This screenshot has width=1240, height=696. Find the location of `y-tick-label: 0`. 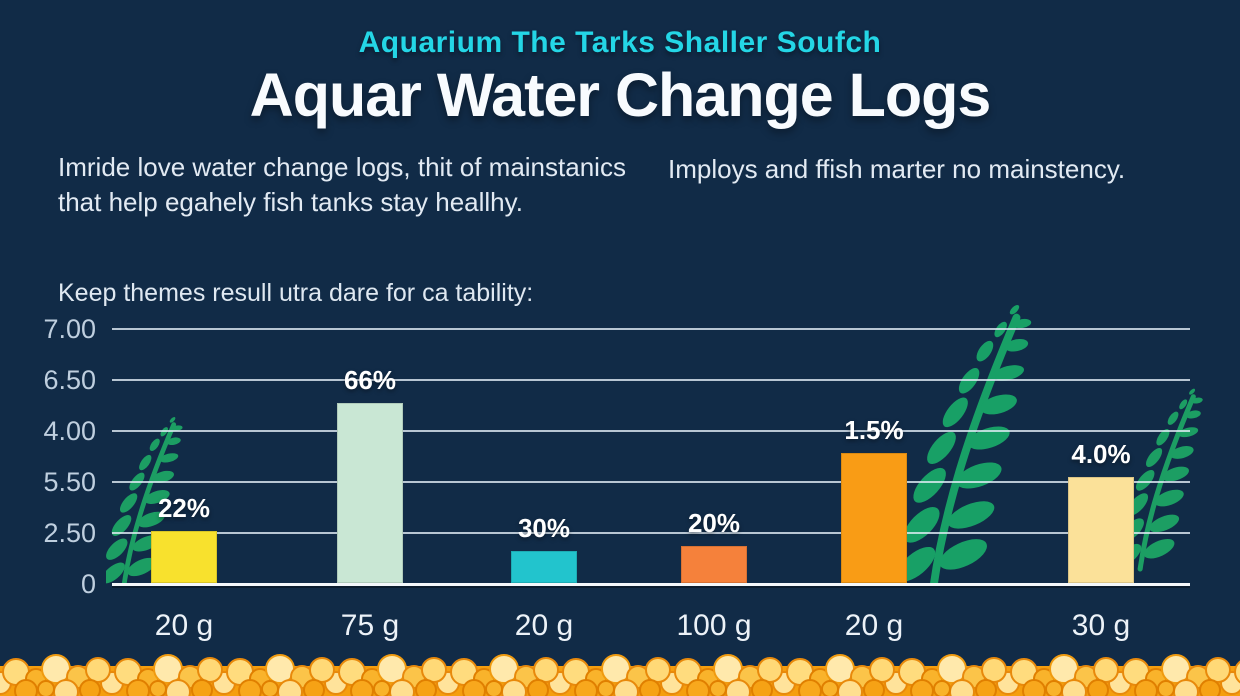

y-tick-label: 0 is located at coordinates (88, 584).